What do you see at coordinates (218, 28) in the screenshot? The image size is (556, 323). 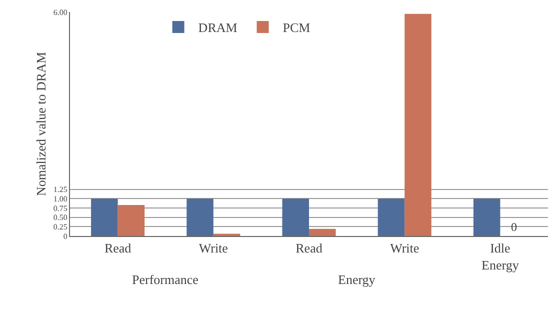 I see `legend-label: DRAM` at bounding box center [218, 28].